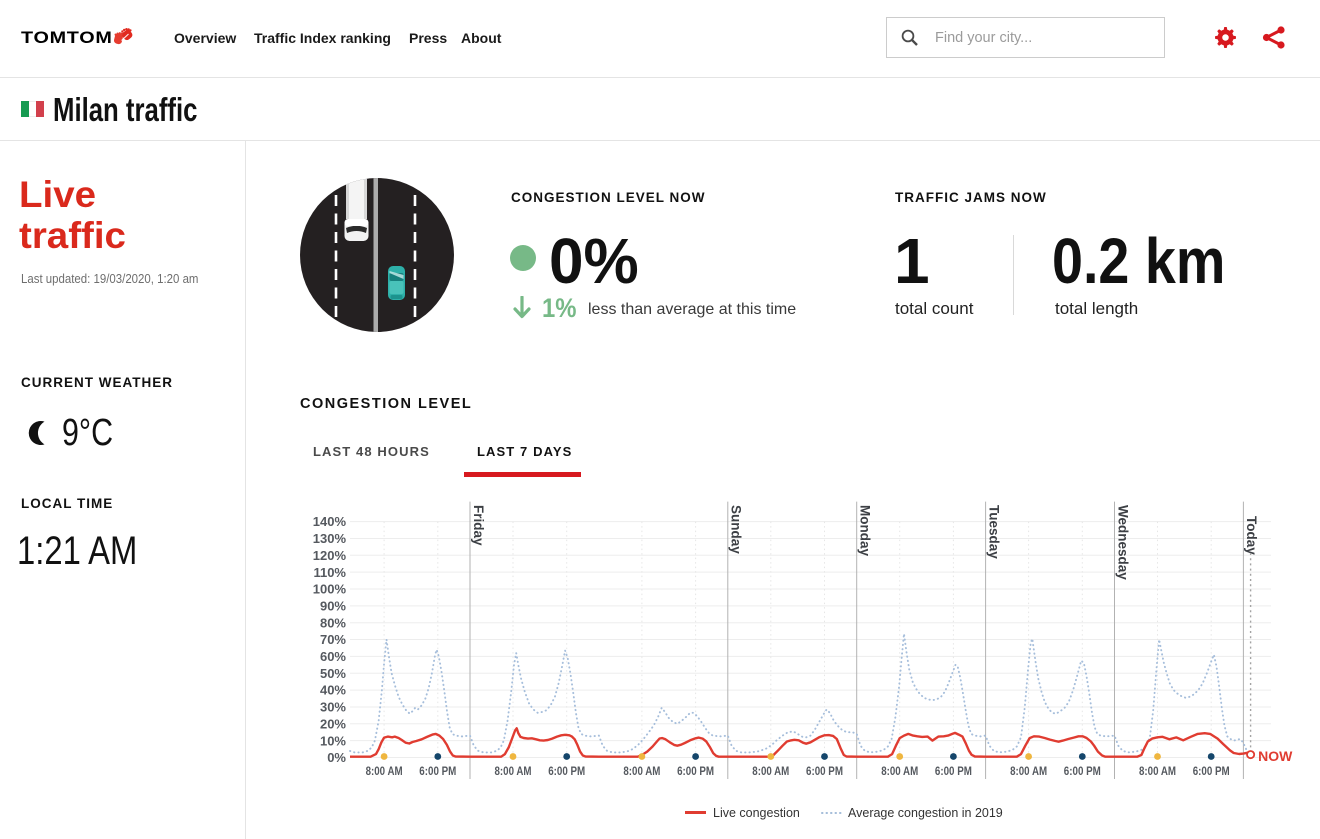 The height and width of the screenshot is (839, 1320). What do you see at coordinates (333, 707) in the screenshot?
I see `svg-text: 30%` at bounding box center [333, 707].